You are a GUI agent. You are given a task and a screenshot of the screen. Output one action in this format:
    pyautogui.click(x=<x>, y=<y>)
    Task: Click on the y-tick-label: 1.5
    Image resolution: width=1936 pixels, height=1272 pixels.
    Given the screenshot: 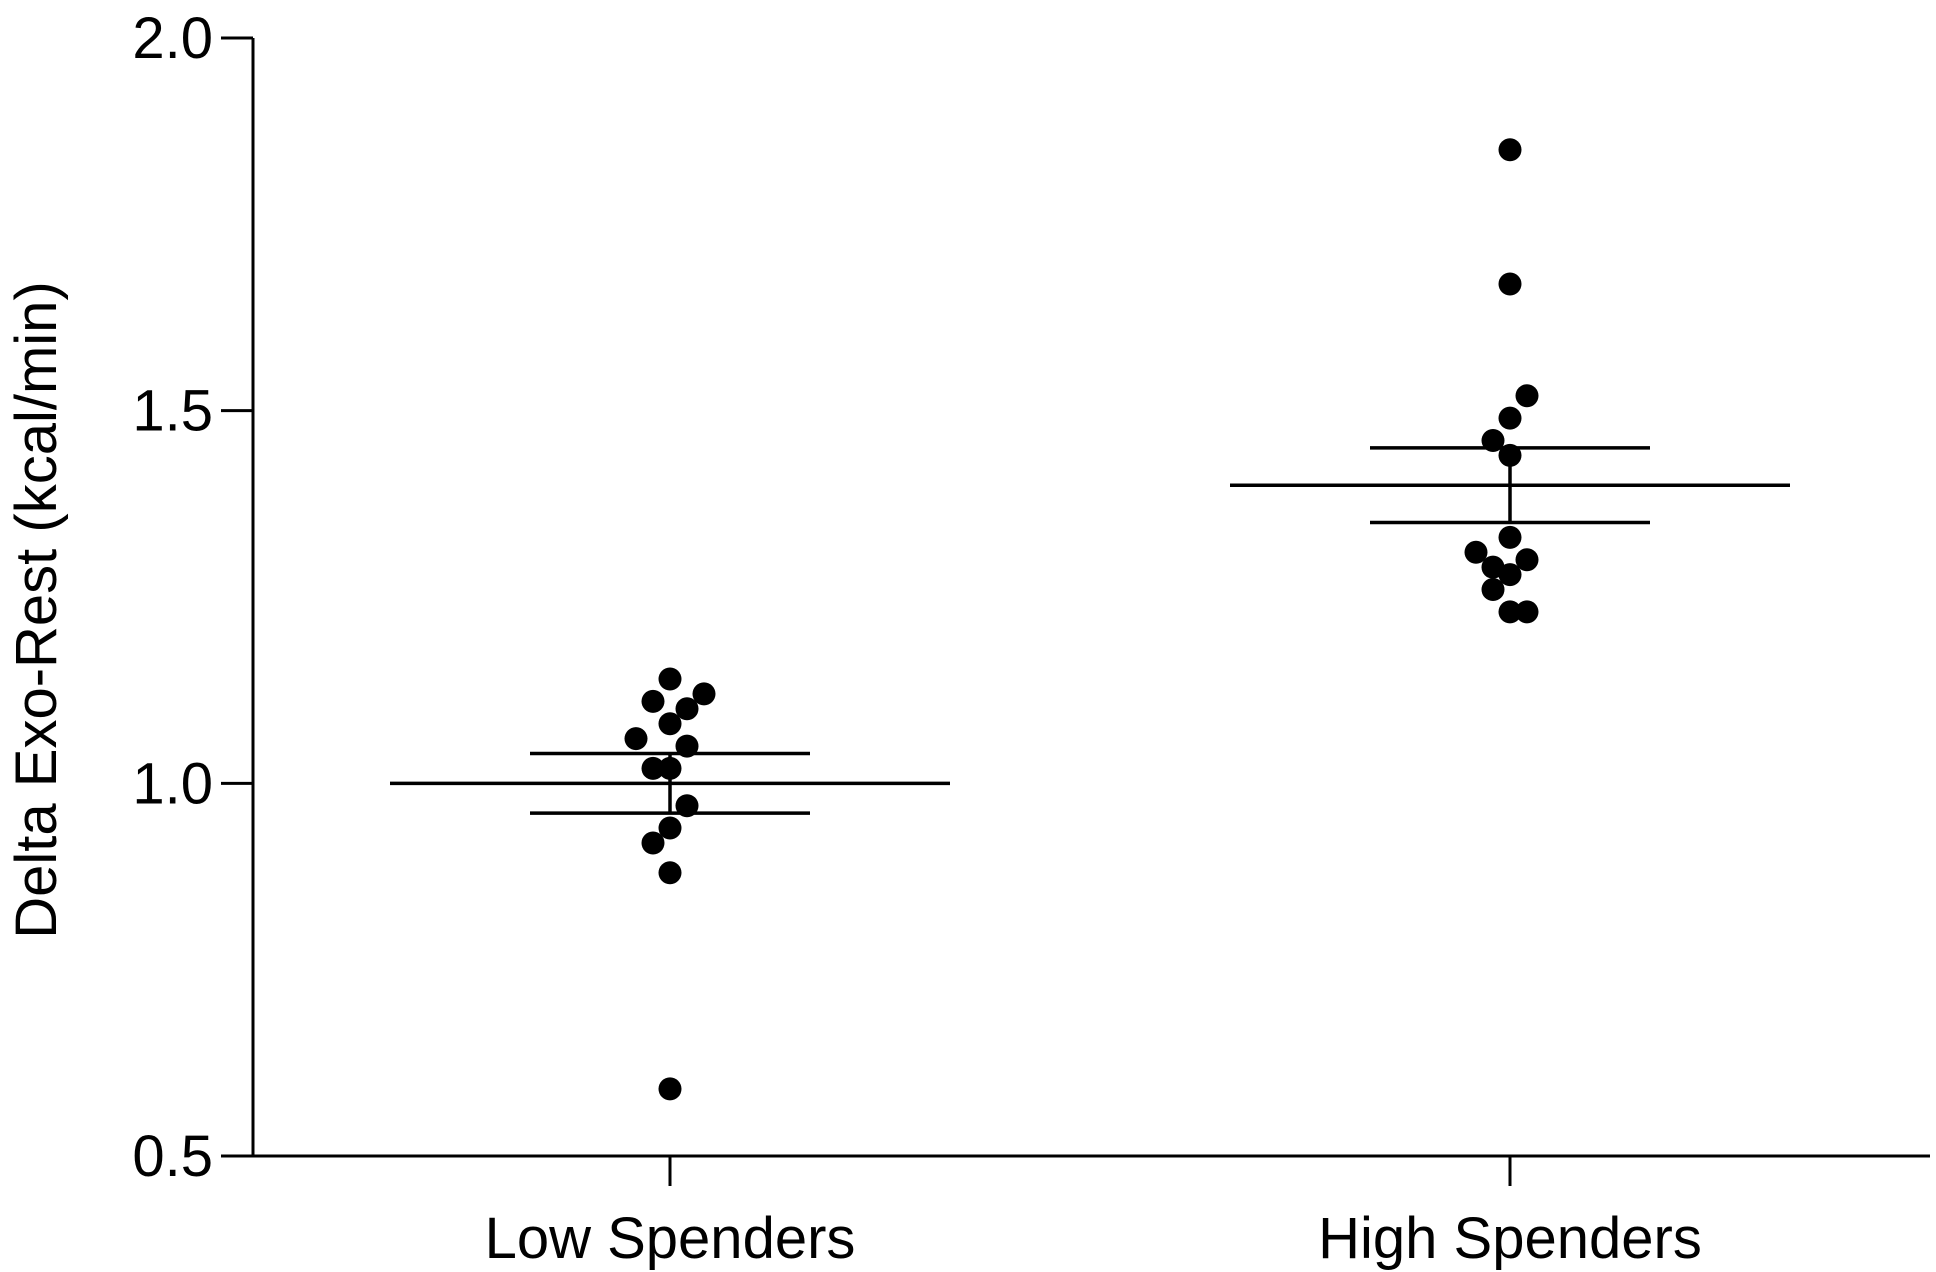 What is the action you would take?
    pyautogui.click(x=172, y=411)
    